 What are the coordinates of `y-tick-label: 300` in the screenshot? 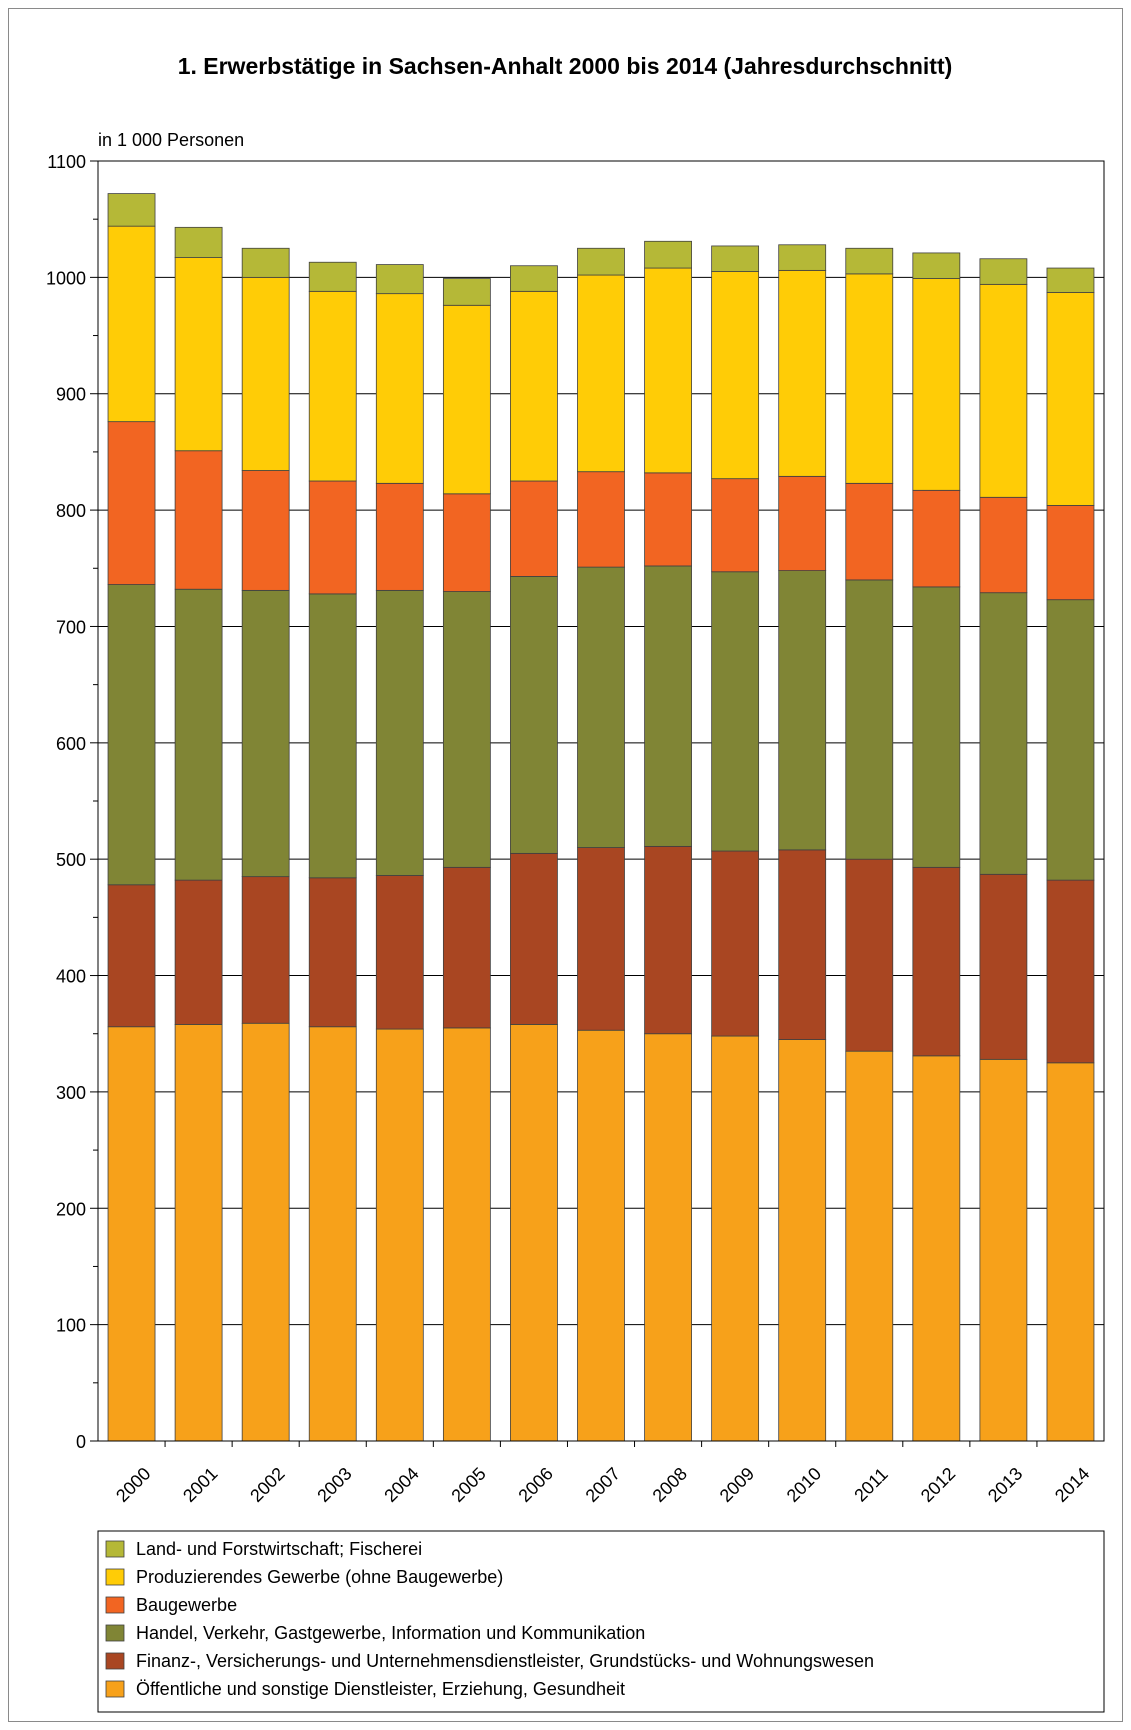 It's located at (71, 1093).